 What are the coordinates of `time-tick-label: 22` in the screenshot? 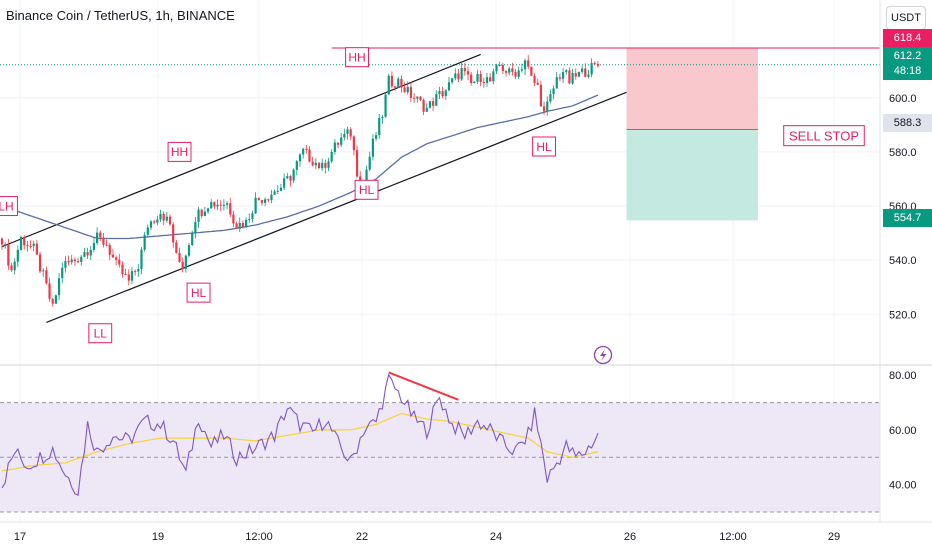 It's located at (362, 537).